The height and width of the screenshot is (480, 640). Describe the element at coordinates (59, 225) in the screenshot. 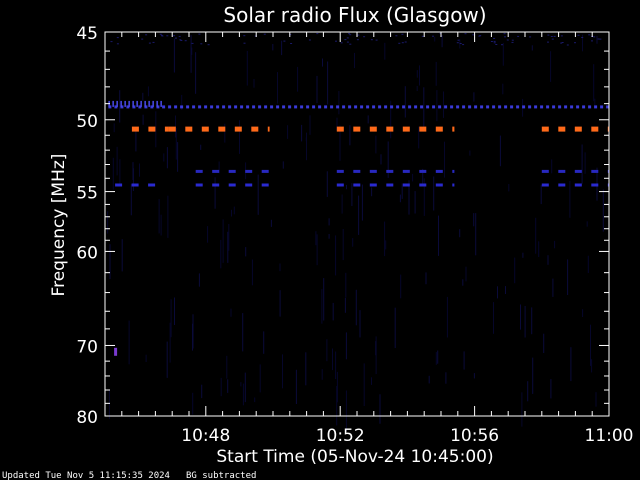

I see `y-axis-label: Frequency [MHz]` at that location.